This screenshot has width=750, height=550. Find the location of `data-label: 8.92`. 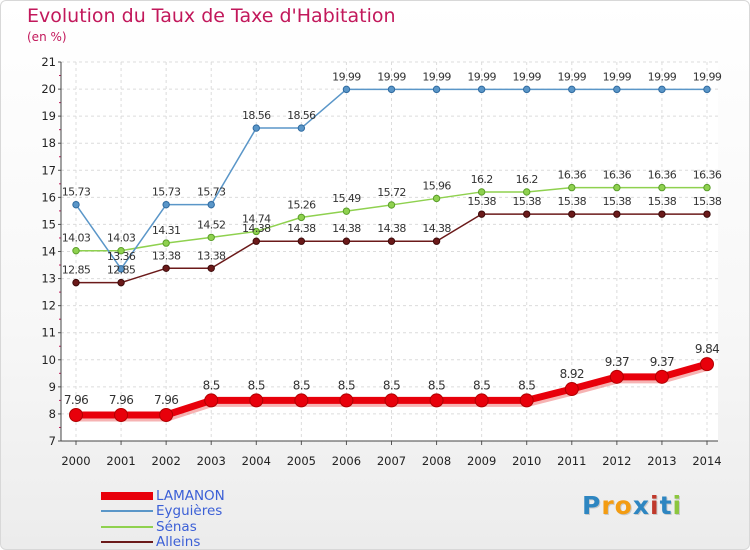

data-label: 8.92 is located at coordinates (572, 374).